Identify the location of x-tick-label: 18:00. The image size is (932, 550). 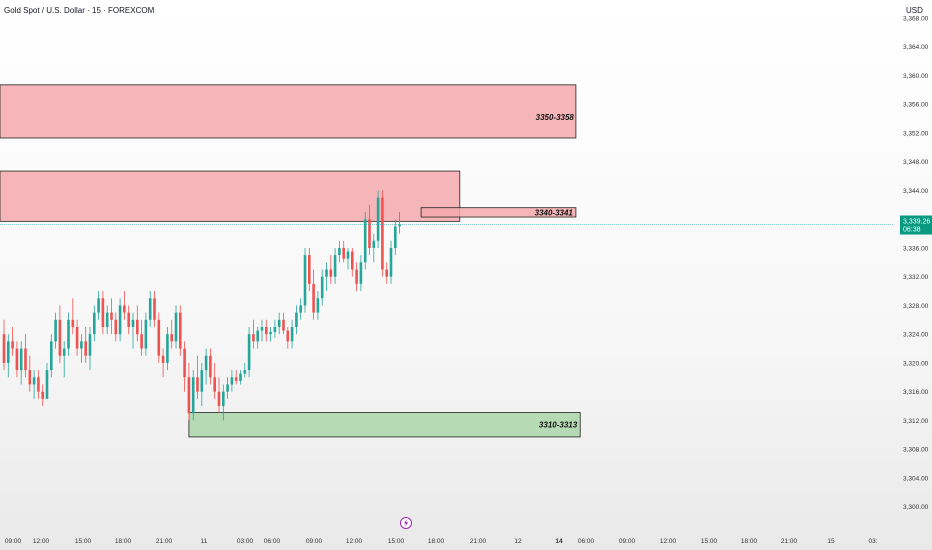
(123, 541).